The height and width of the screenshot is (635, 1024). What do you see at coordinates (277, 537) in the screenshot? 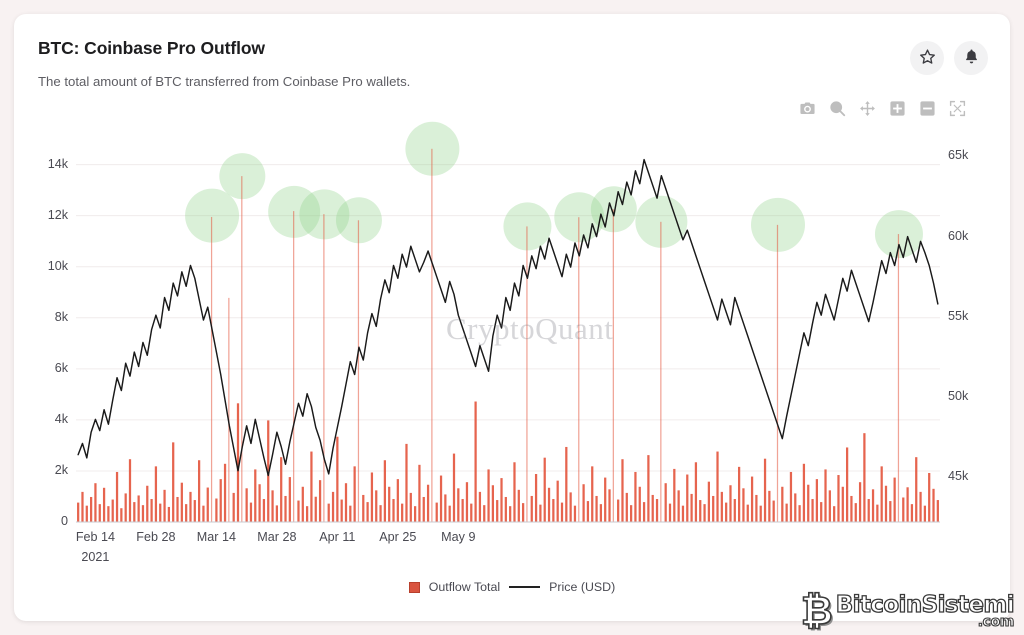
I see `x-tick-mar-28: Mar 28` at bounding box center [277, 537].